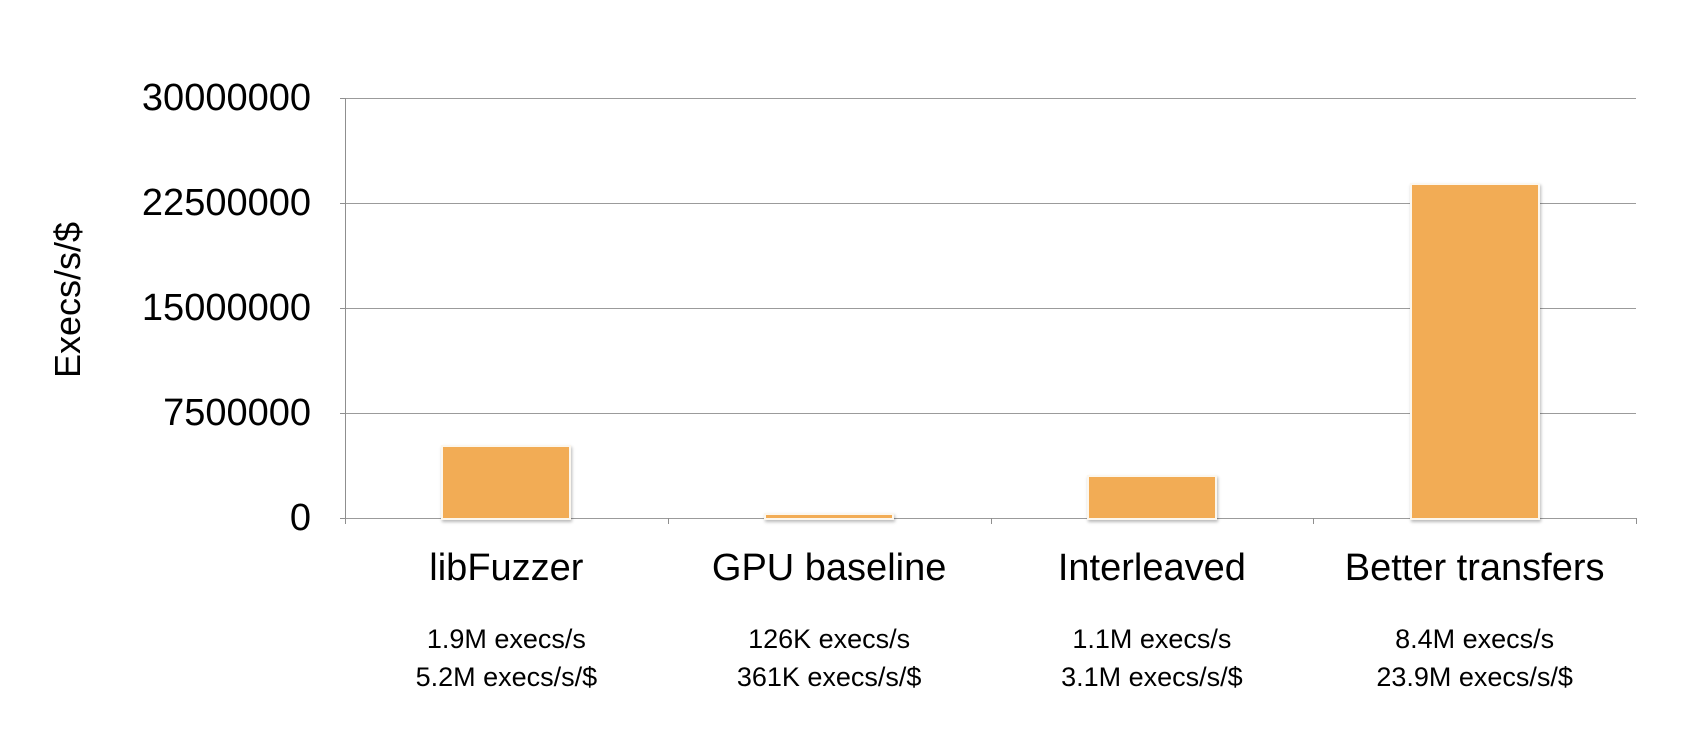  What do you see at coordinates (506, 639) in the screenshot?
I see `annotation-execs-per-s: 1.9M execs/s` at bounding box center [506, 639].